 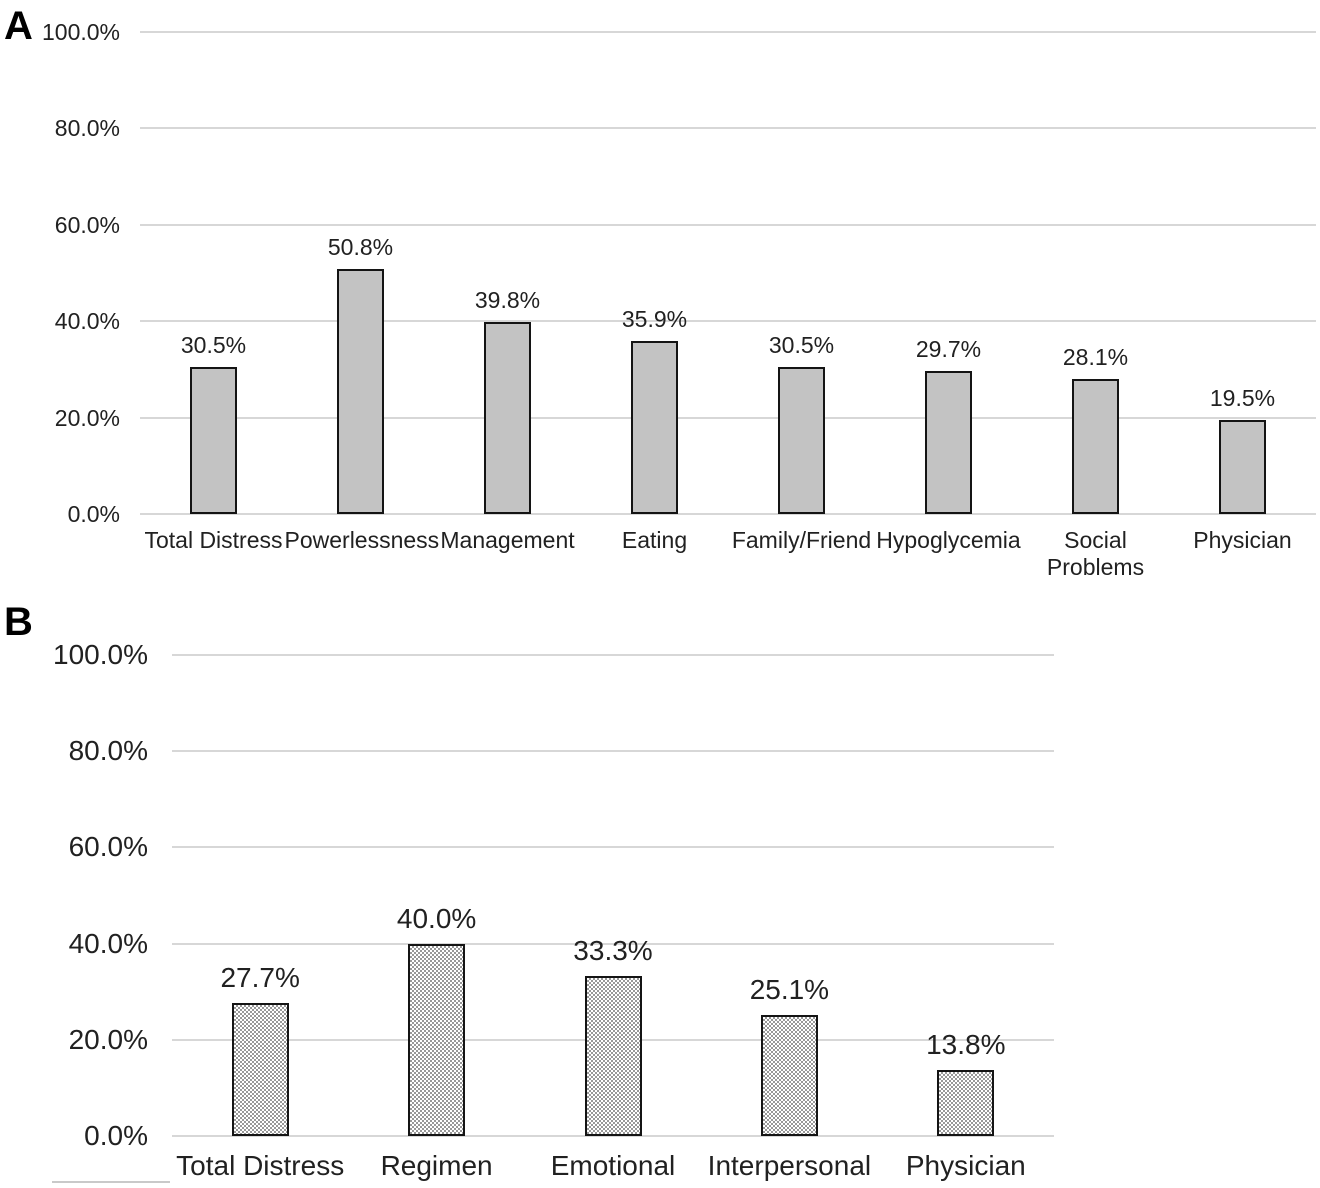 I want to click on bar-value-label: 25.1%, so click(x=789, y=990).